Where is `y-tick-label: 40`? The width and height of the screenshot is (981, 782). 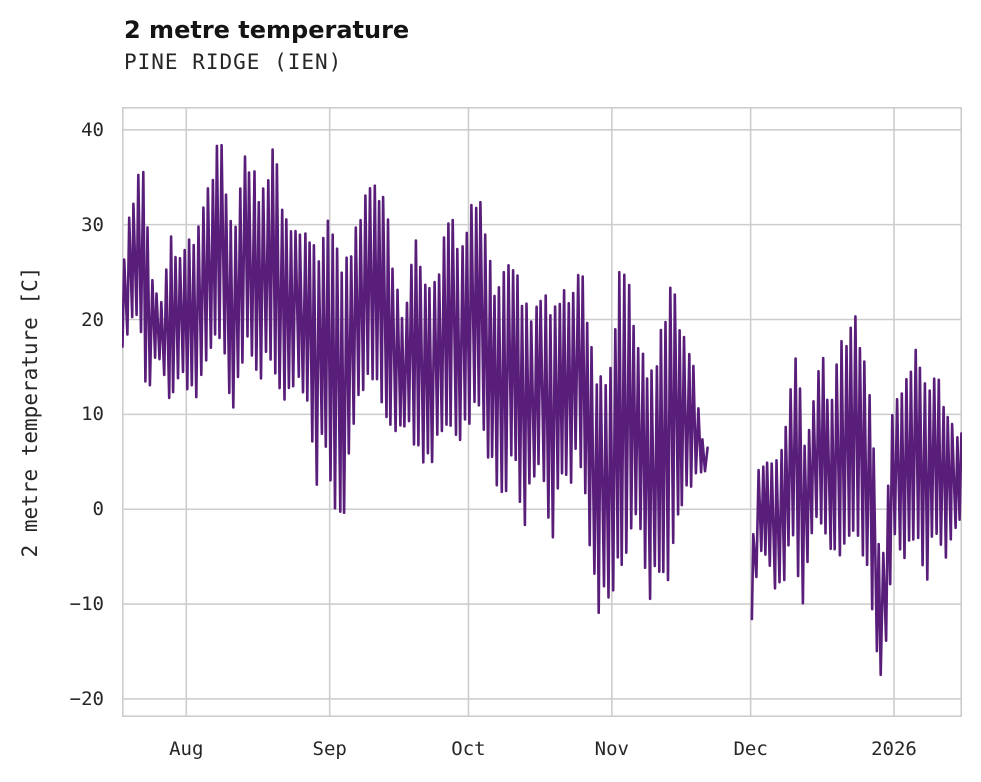 y-tick-label: 40 is located at coordinates (92, 129).